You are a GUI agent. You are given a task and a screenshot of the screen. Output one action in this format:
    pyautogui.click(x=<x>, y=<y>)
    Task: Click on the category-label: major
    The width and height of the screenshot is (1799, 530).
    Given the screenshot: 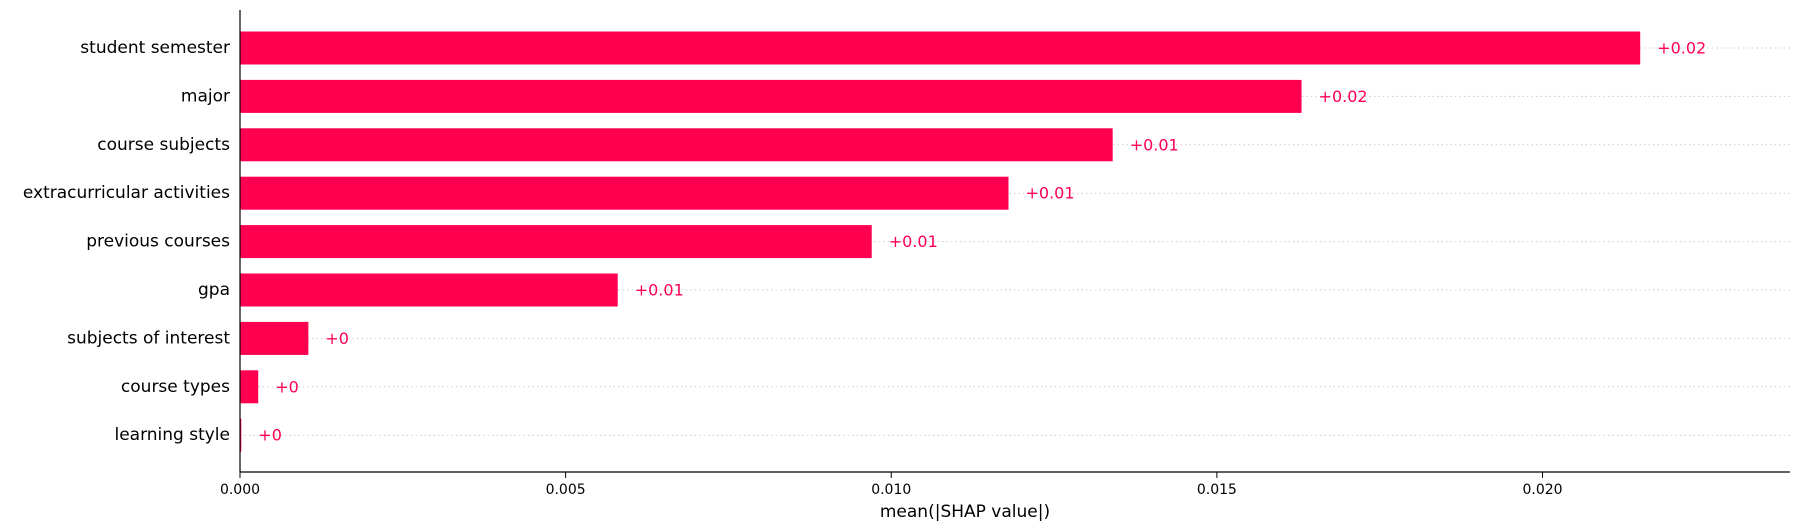 What is the action you would take?
    pyautogui.click(x=205, y=96)
    